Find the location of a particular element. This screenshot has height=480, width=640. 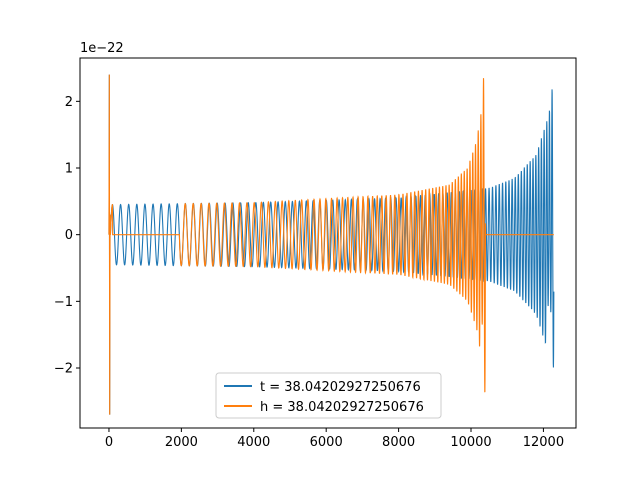

x-tick-label: 4000 is located at coordinates (253, 442).